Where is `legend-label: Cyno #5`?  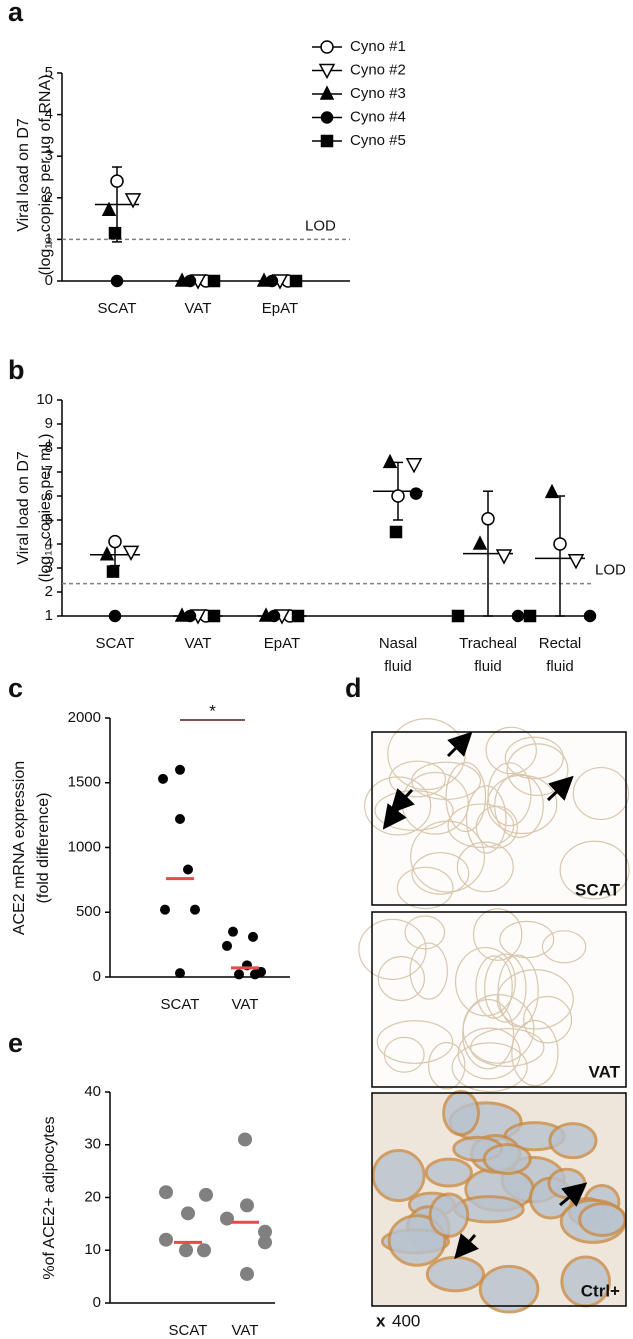 legend-label: Cyno #5 is located at coordinates (378, 140).